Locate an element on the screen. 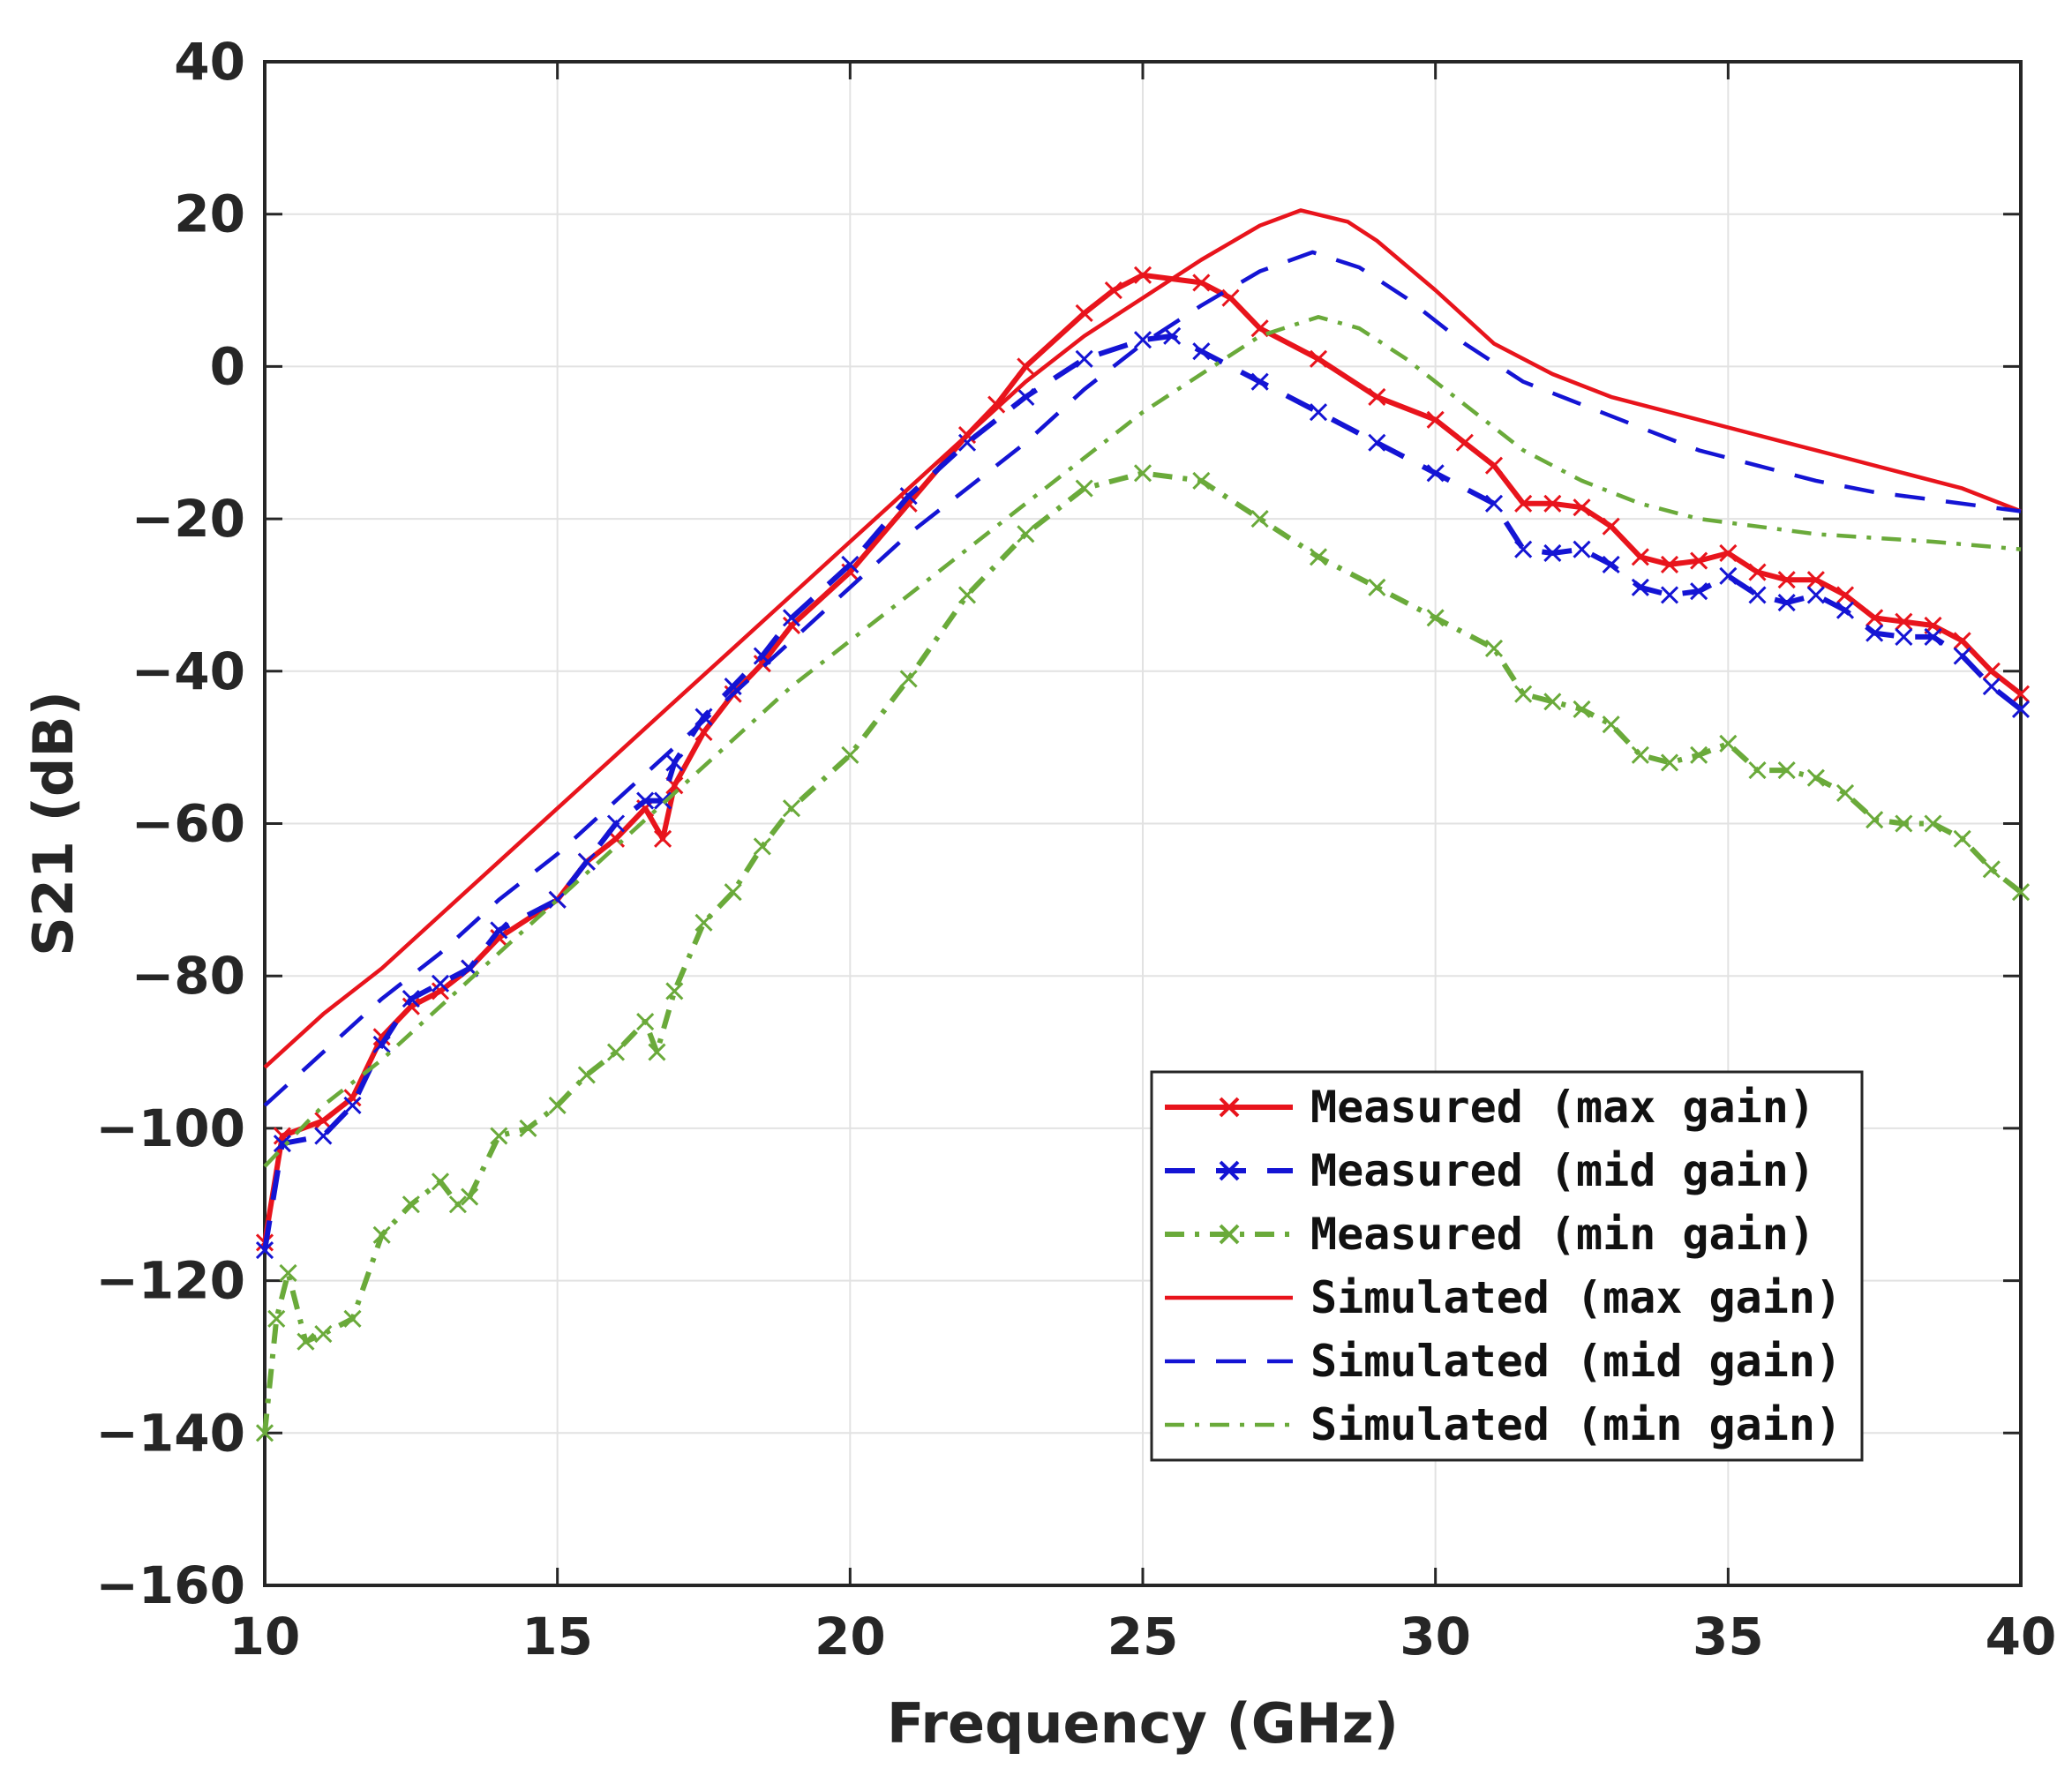 This screenshot has height=1768, width=2072. y-tick-label: −60 is located at coordinates (188, 824).